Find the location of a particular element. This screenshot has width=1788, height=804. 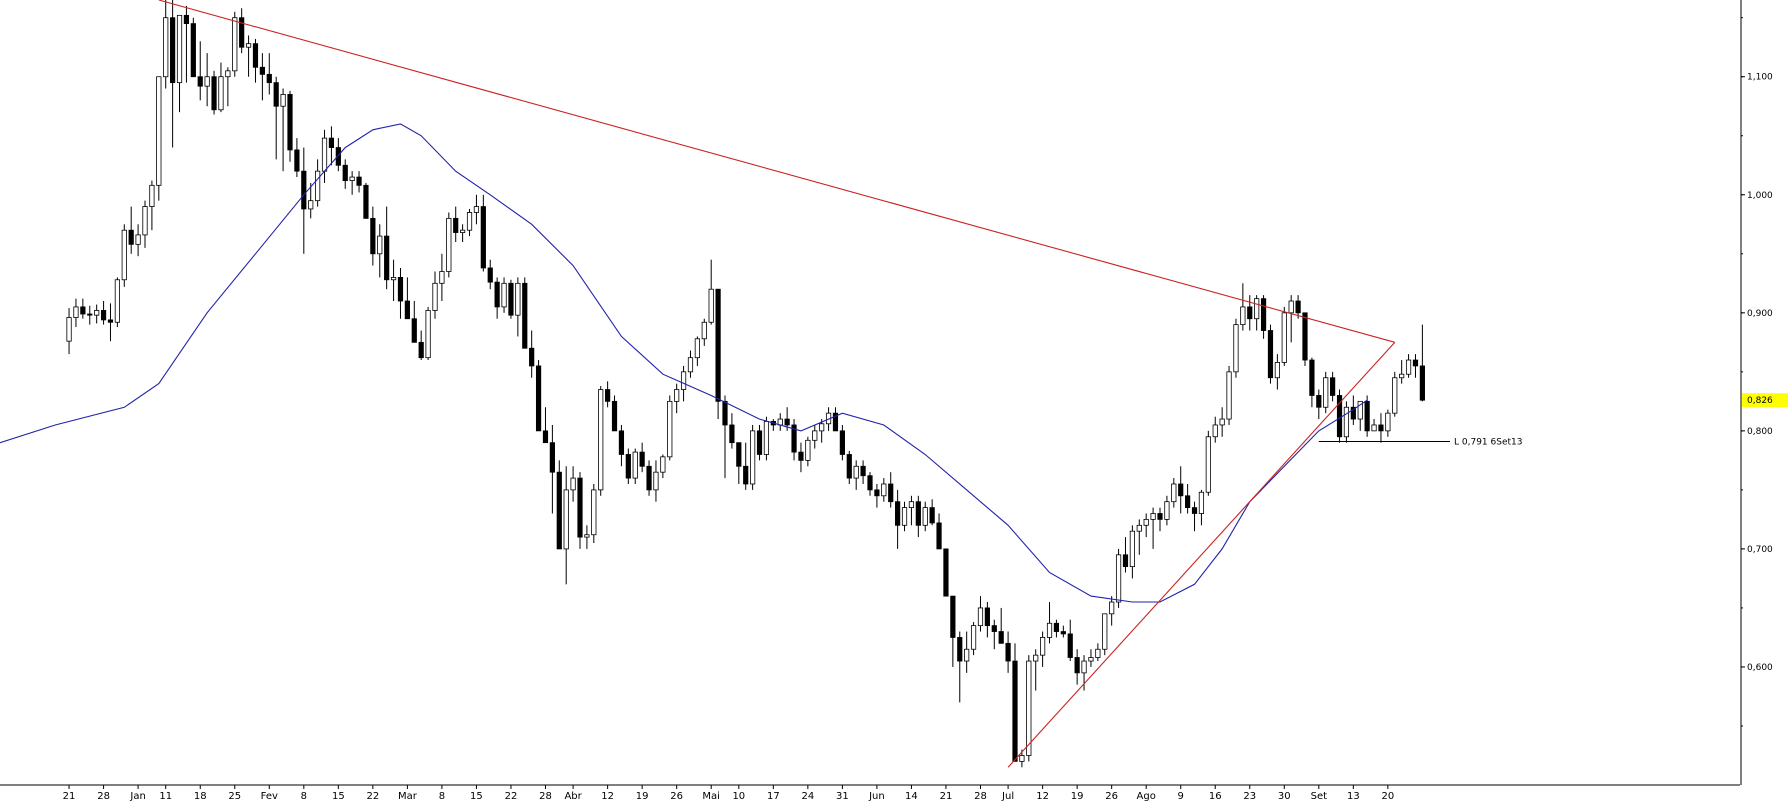

x-tick-label: 17 is located at coordinates (773, 796).